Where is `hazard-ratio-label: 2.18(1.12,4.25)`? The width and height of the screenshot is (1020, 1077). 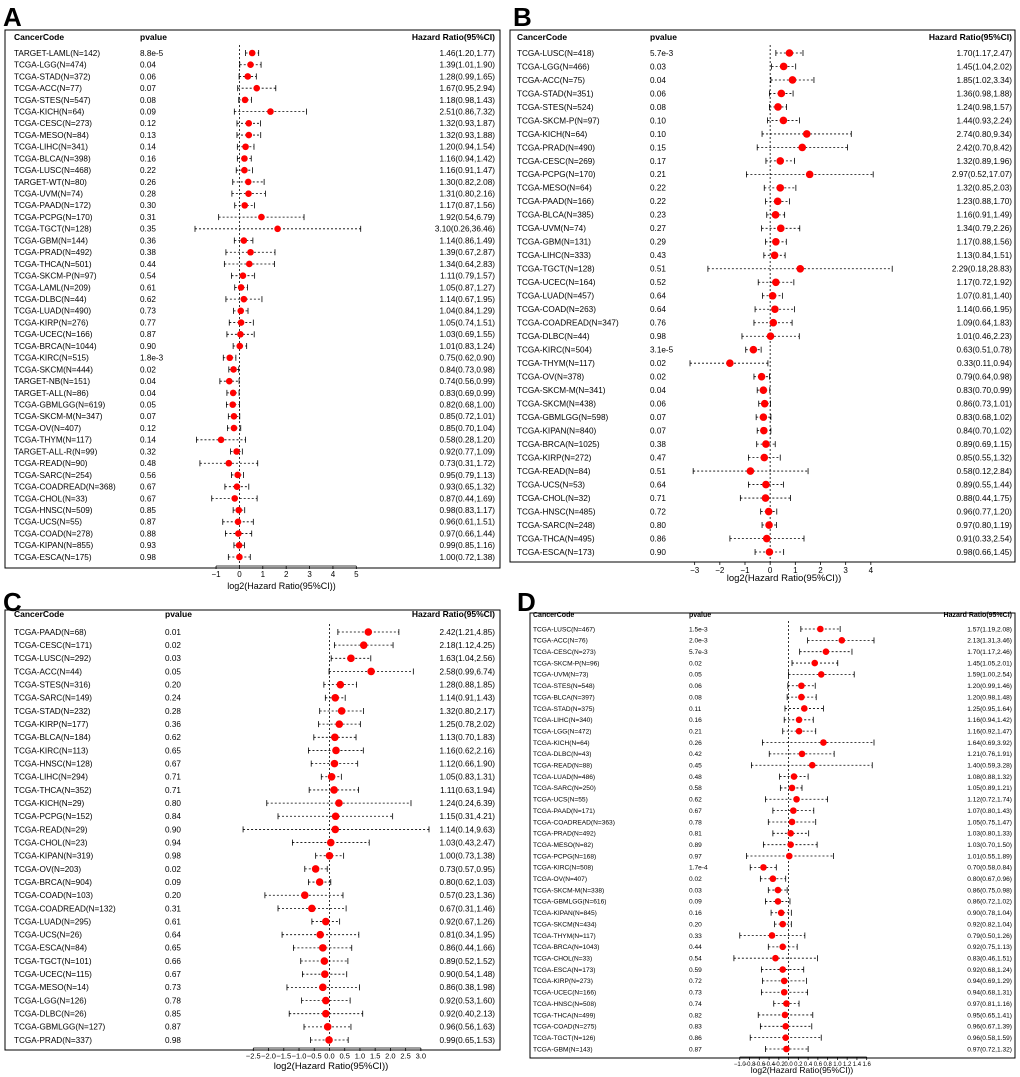
hazard-ratio-label: 2.18(1.12,4.25) is located at coordinates (467, 645).